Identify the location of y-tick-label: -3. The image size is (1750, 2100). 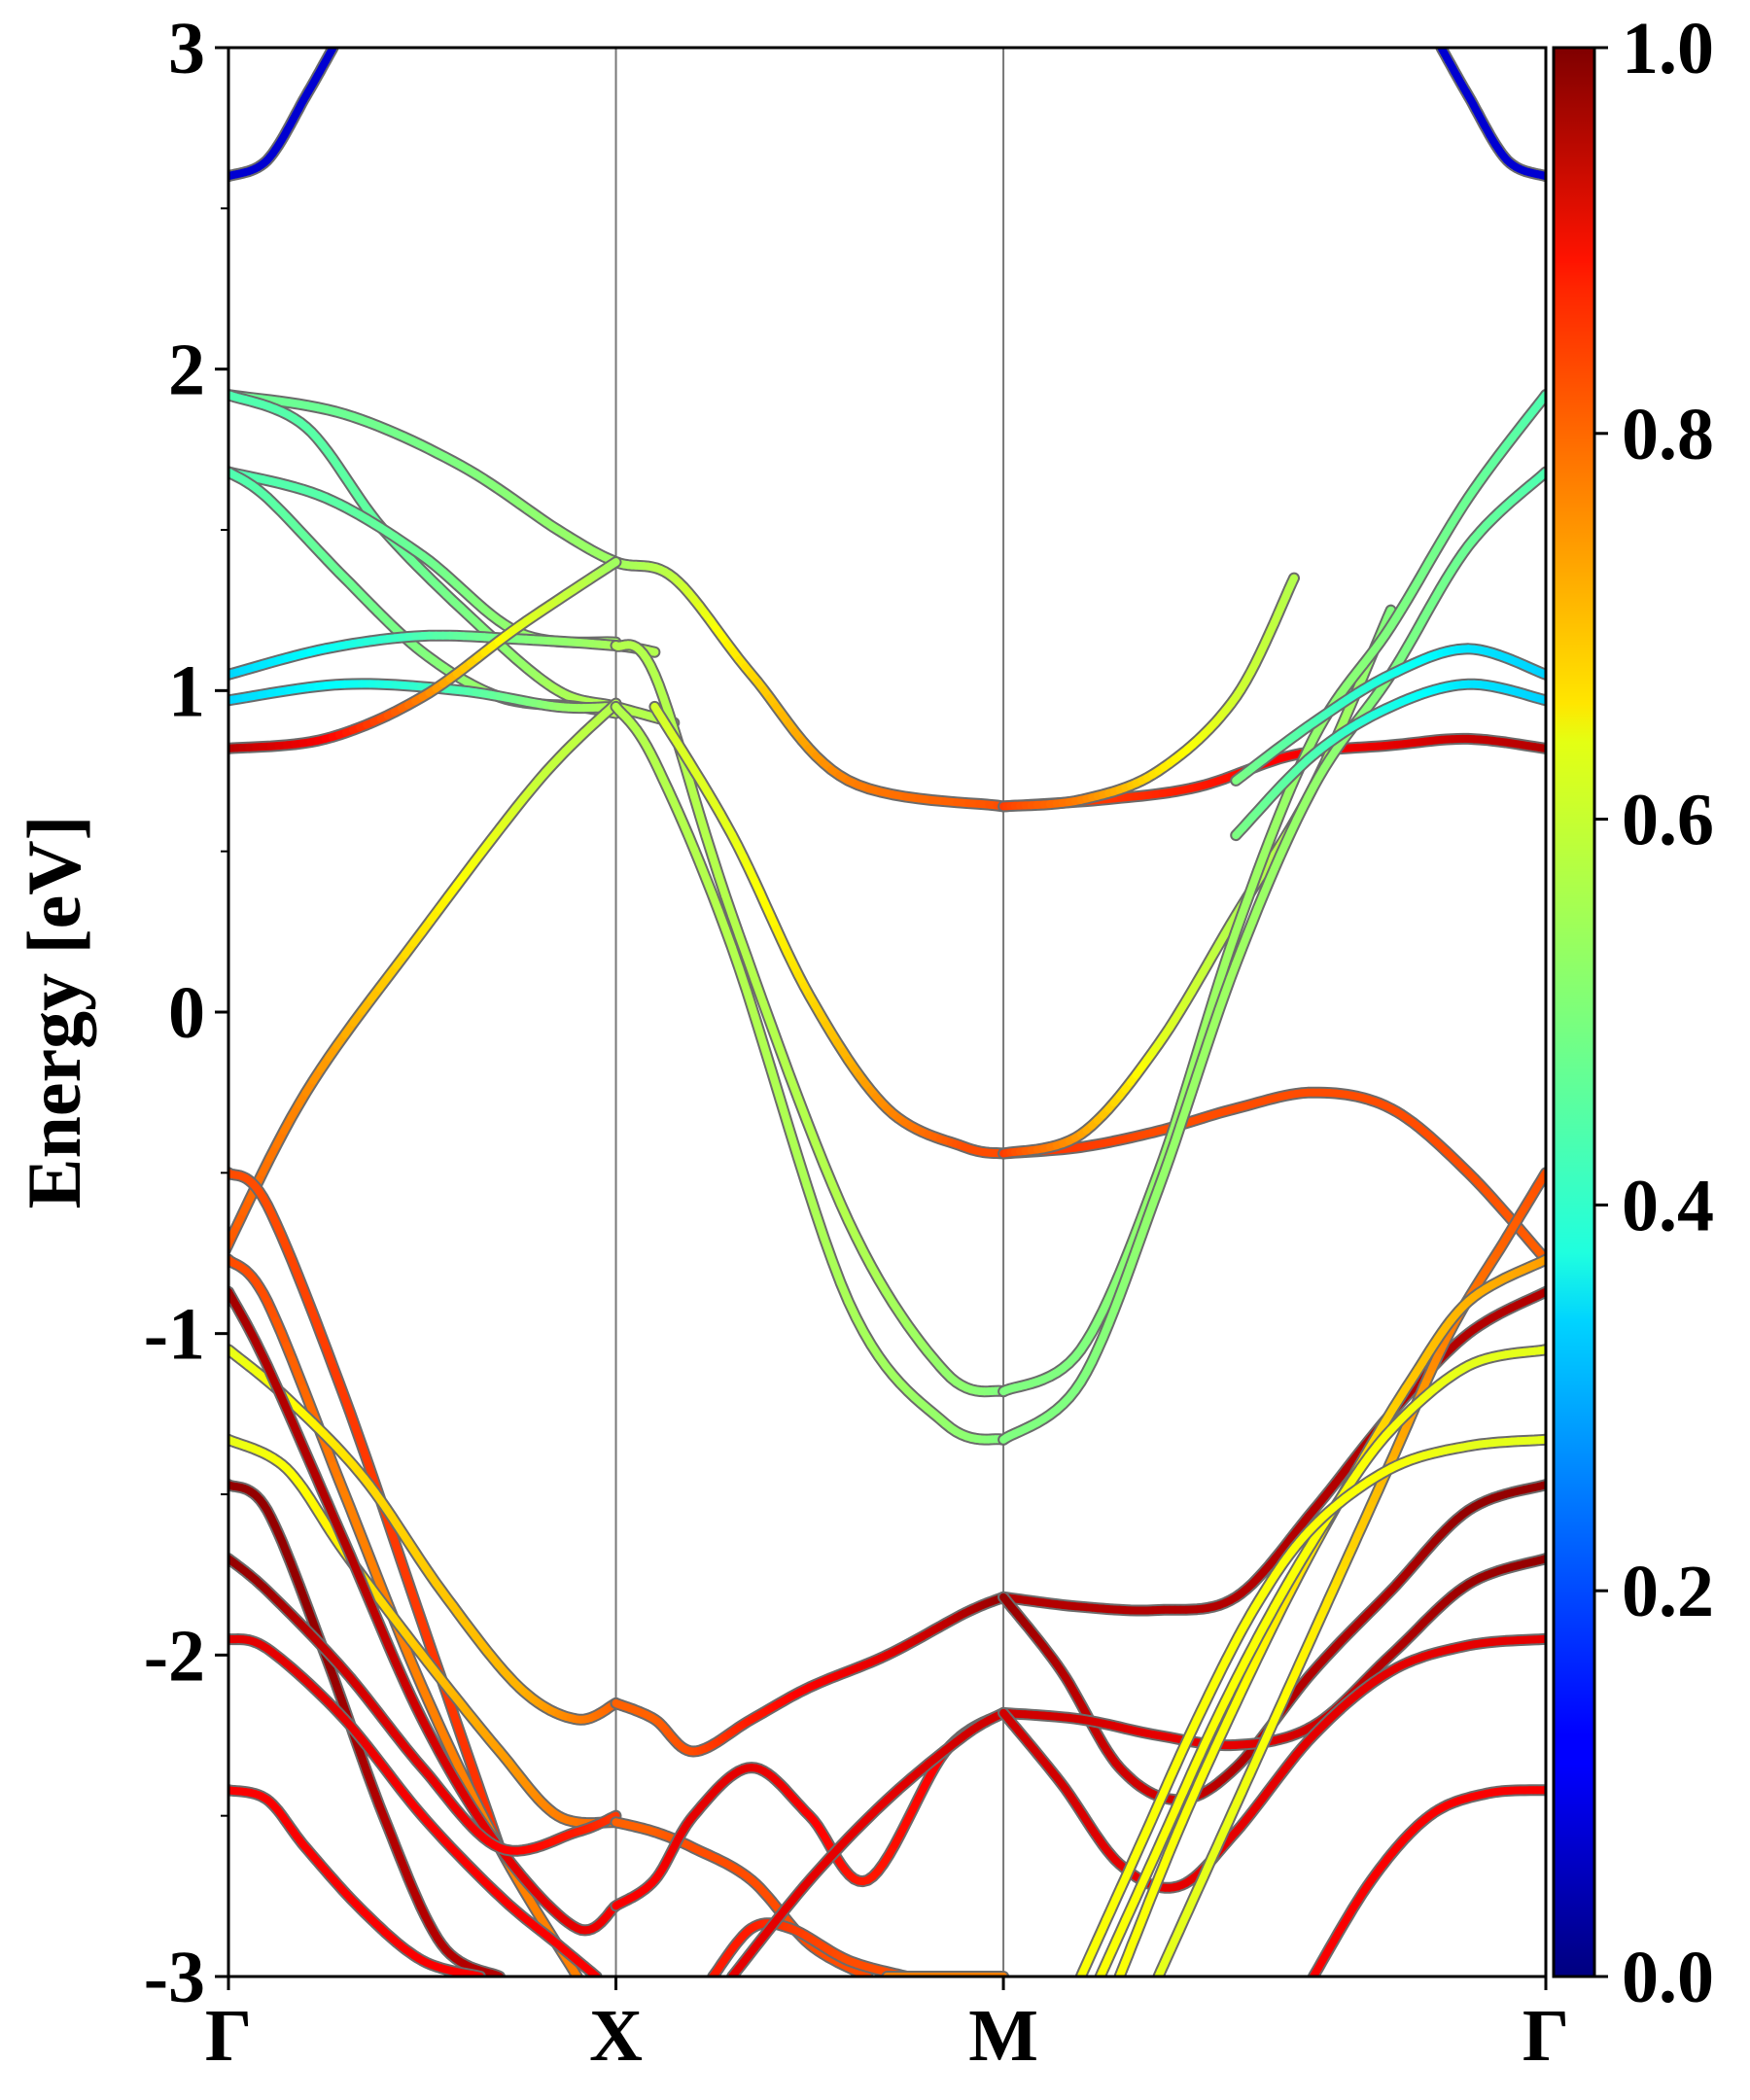
(174, 1977).